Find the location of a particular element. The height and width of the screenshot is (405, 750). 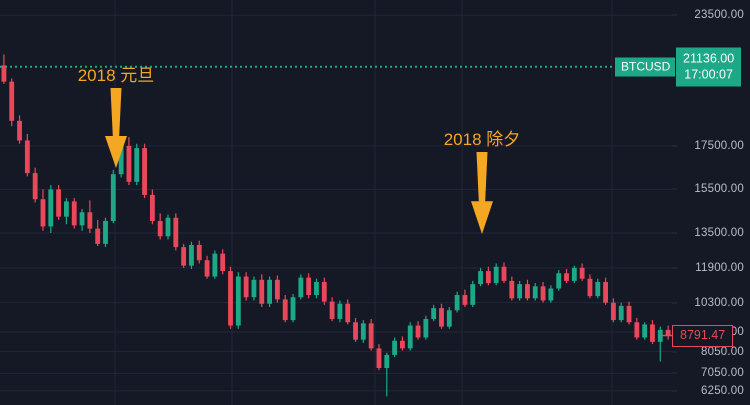

price-axis-tick: 13500.00 is located at coordinates (719, 232).